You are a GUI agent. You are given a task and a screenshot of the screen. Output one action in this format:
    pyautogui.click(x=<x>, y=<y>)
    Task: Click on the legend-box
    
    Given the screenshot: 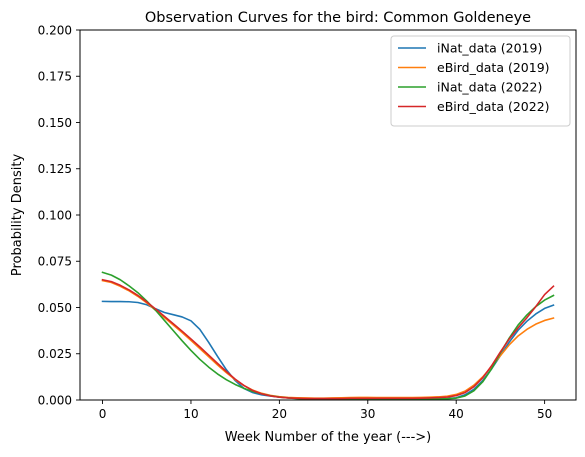 What is the action you would take?
    pyautogui.click(x=480, y=81)
    